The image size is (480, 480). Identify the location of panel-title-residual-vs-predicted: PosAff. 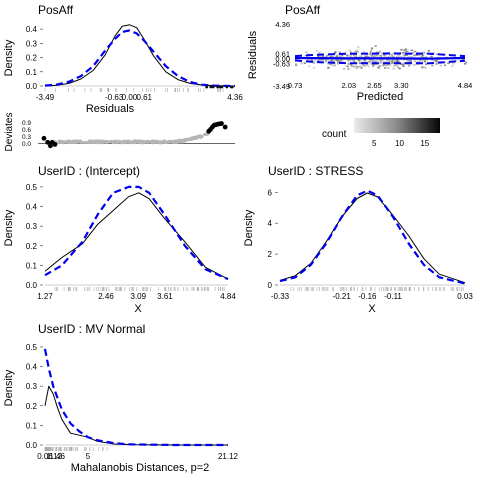
(303, 10).